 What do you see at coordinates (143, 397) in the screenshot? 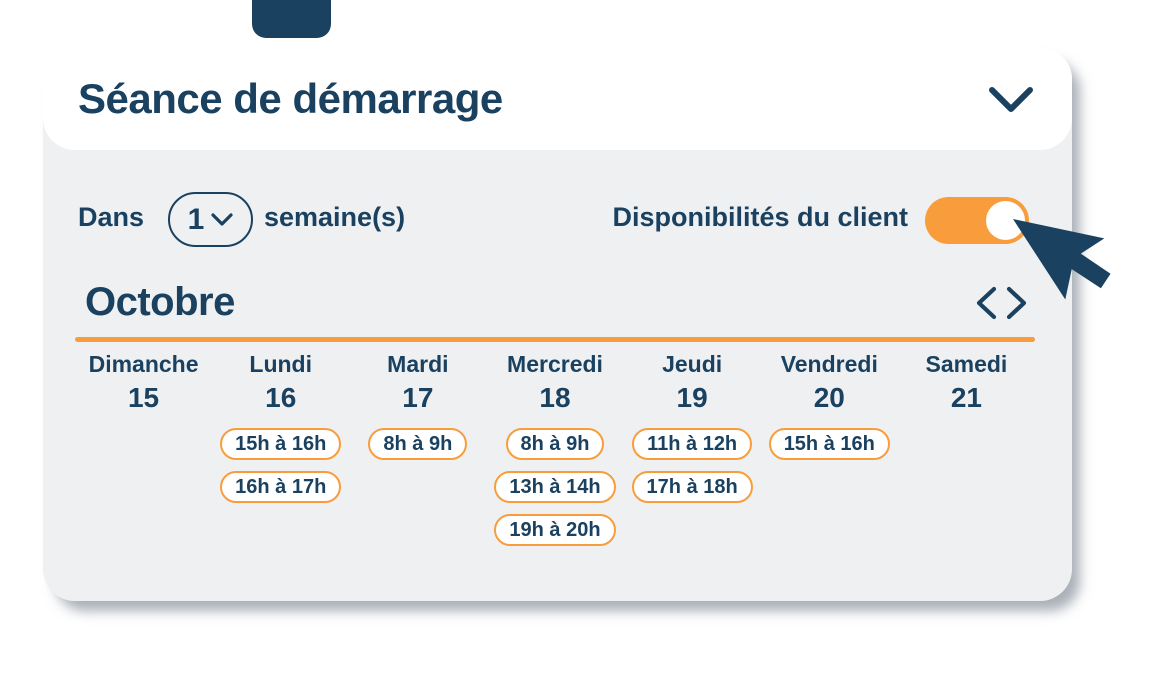
I see `day-date: 15` at bounding box center [143, 397].